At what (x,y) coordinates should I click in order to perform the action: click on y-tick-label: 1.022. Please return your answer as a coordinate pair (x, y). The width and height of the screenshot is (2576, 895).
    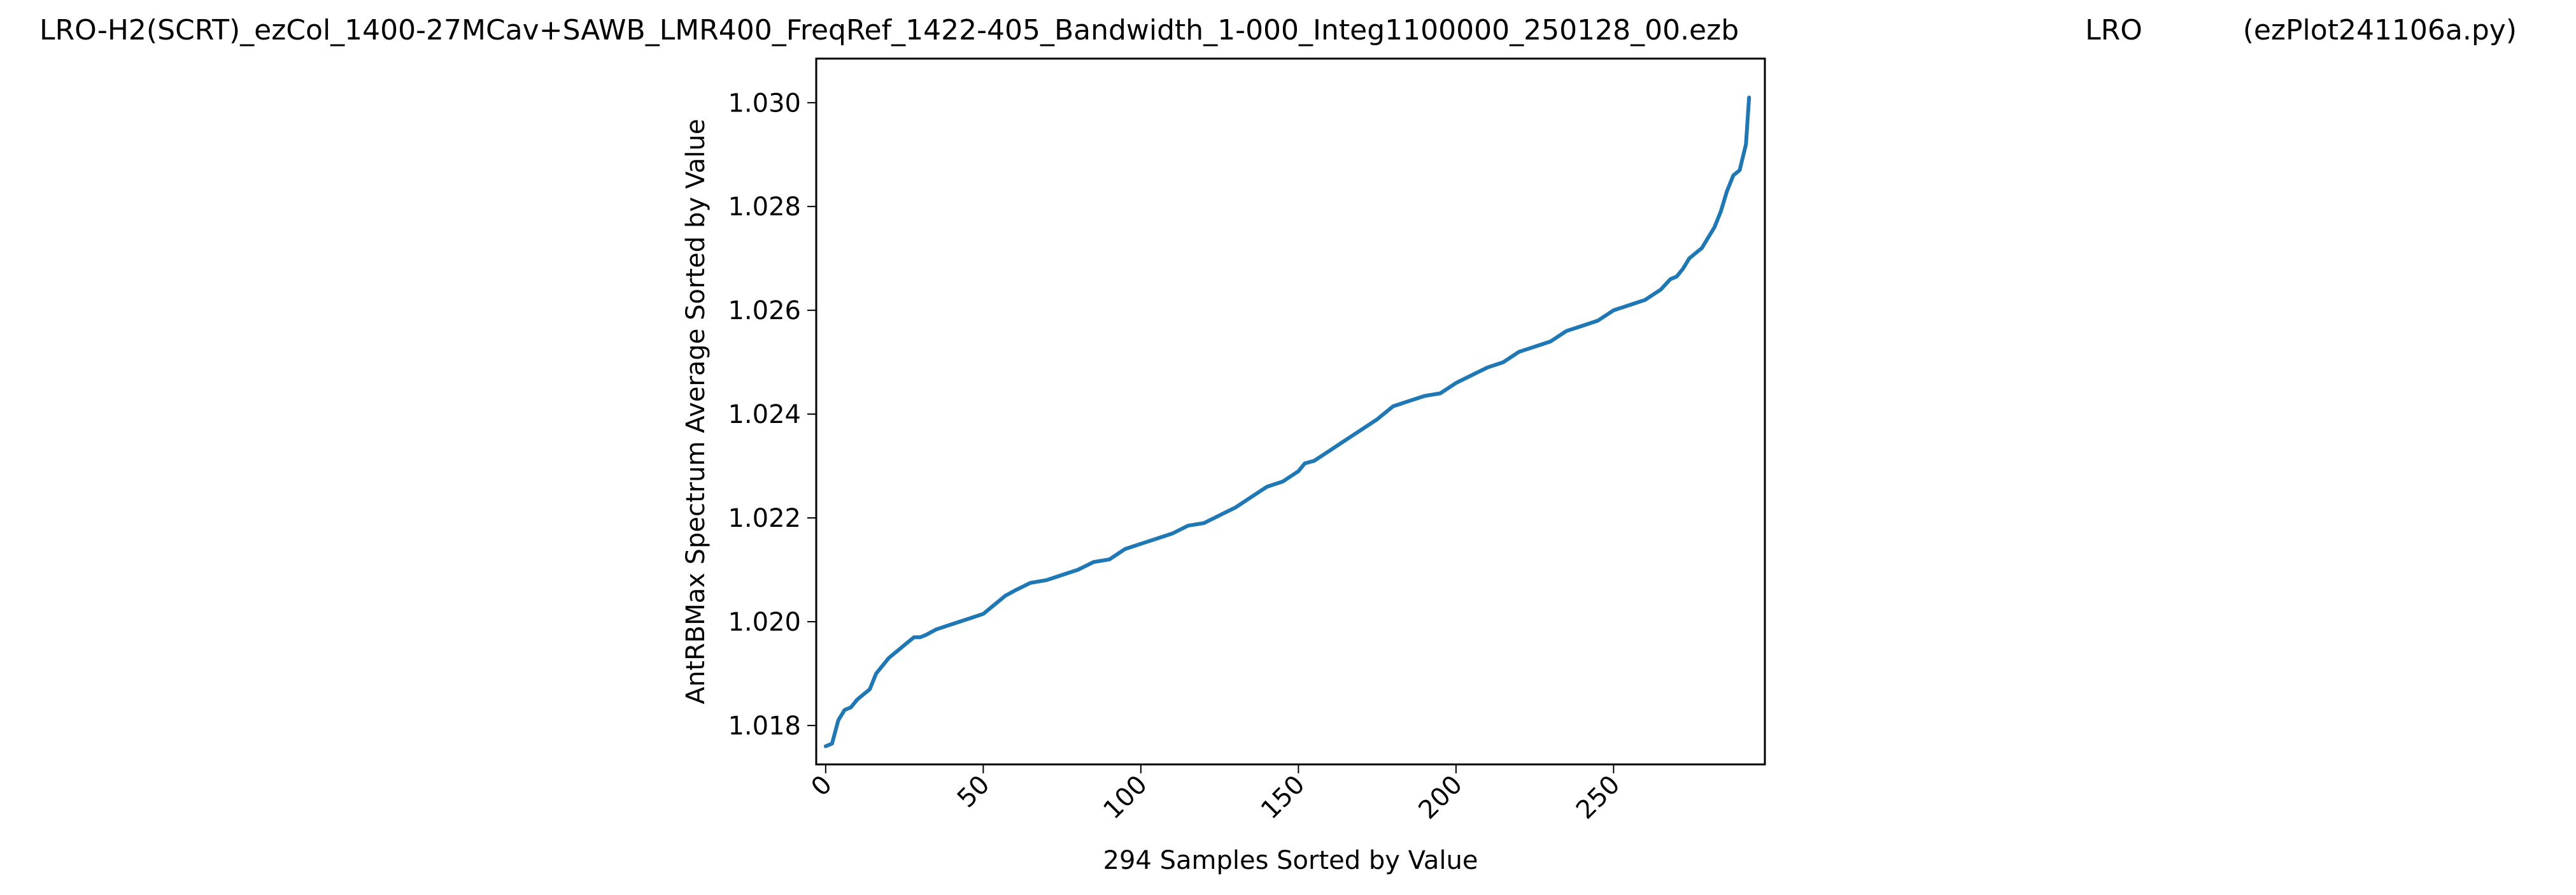
    Looking at the image, I should click on (764, 518).